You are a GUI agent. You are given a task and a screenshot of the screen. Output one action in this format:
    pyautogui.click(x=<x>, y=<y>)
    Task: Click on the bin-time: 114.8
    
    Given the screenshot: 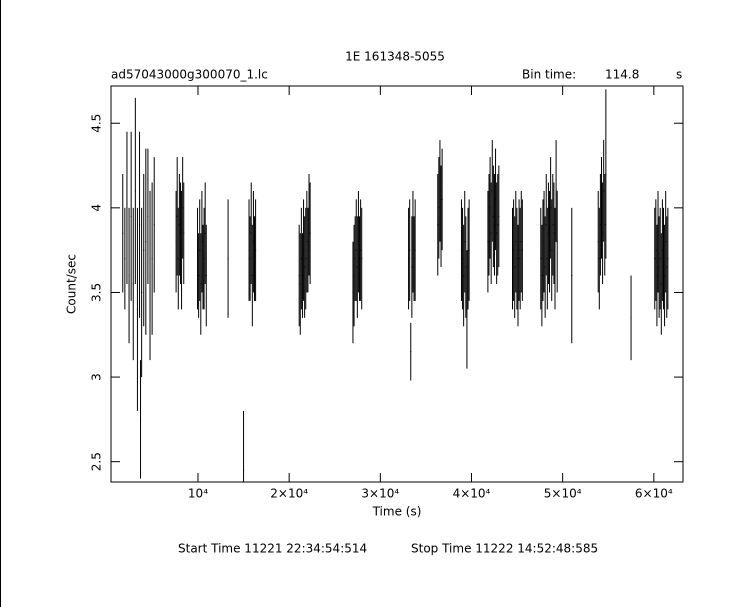 What is the action you would take?
    pyautogui.click(x=622, y=75)
    